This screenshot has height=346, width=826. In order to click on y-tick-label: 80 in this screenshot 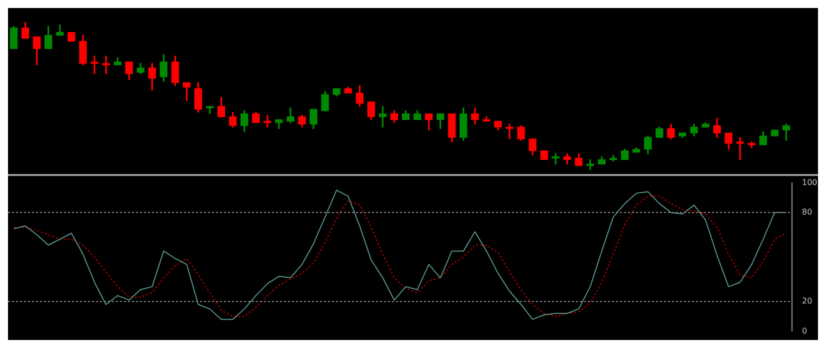, I will do `click(807, 212)`.